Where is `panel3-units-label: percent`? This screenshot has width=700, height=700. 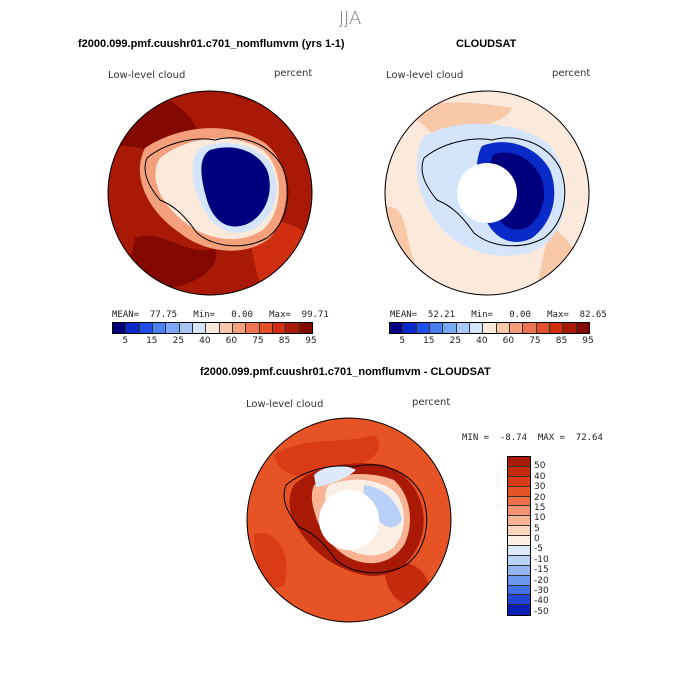 panel3-units-label: percent is located at coordinates (431, 402).